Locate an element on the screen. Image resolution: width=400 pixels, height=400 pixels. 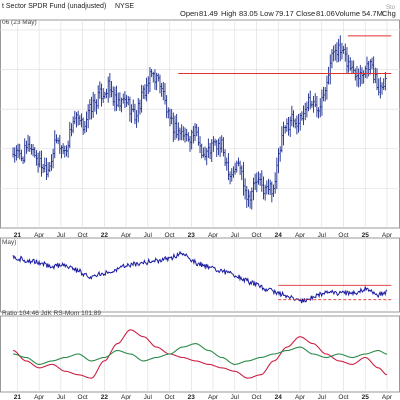
low-label: Low is located at coordinates (267, 13).